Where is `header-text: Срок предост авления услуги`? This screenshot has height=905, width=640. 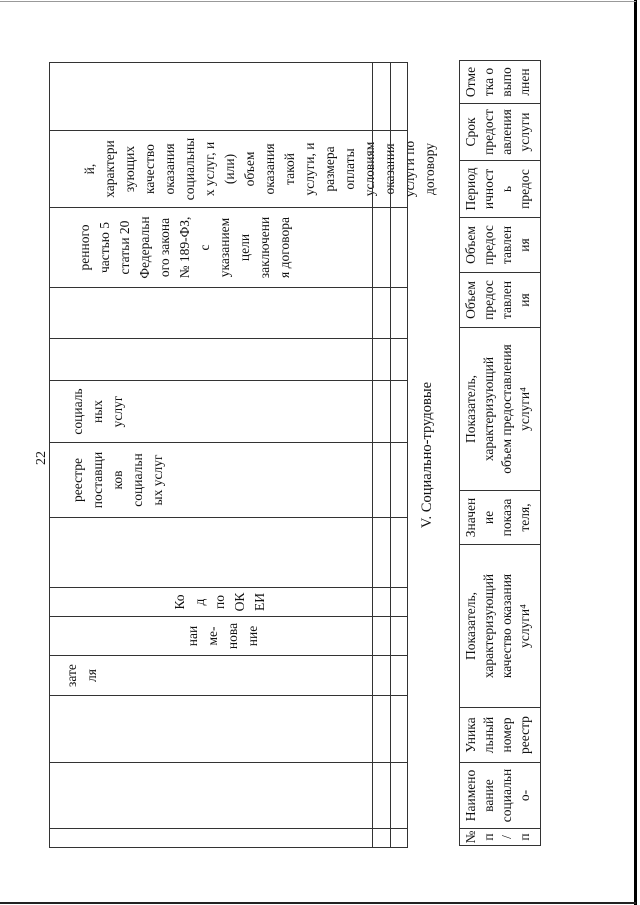 header-text: Срок предост авления услуги is located at coordinates (497, 132).